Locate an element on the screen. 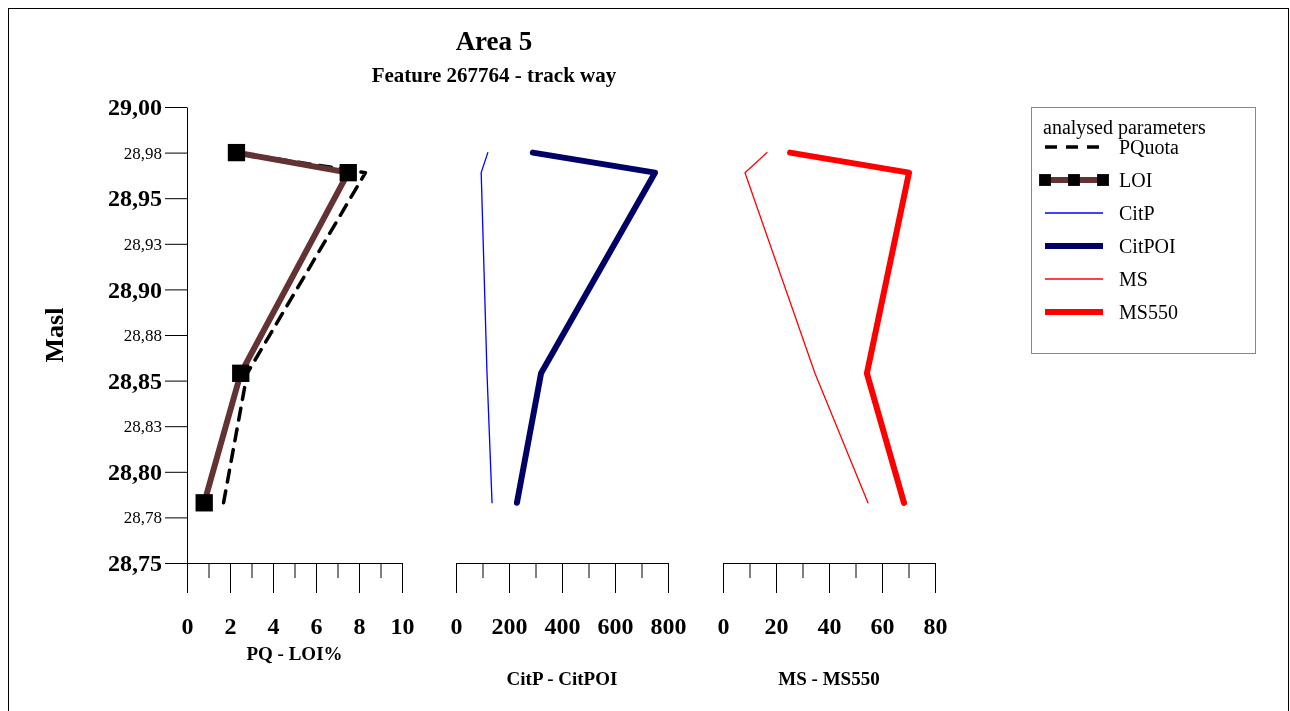 The width and height of the screenshot is (1290, 711). legend-label: MS is located at coordinates (1133, 279).